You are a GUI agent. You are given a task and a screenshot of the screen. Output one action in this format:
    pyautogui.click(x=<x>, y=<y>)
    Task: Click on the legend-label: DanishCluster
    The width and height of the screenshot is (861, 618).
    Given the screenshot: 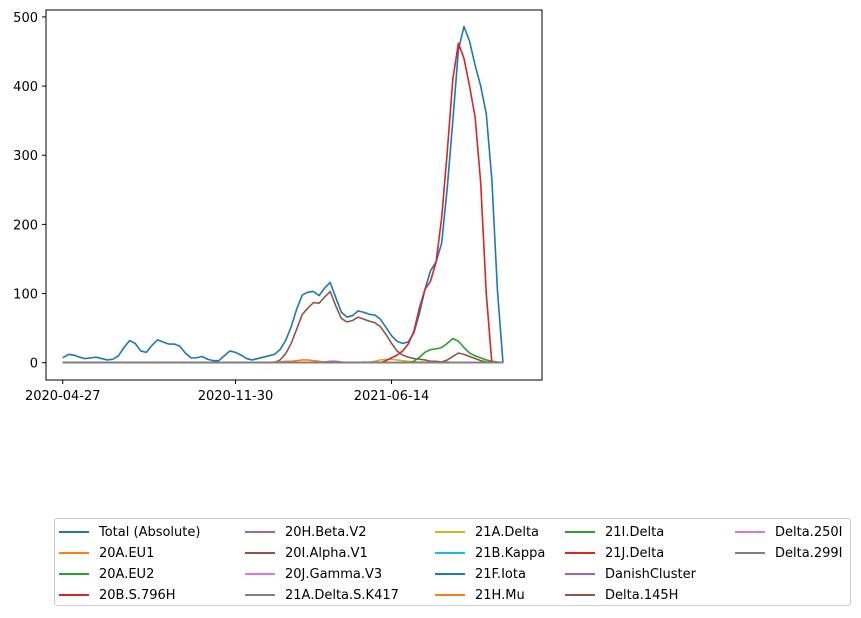 What is the action you would take?
    pyautogui.click(x=650, y=574)
    